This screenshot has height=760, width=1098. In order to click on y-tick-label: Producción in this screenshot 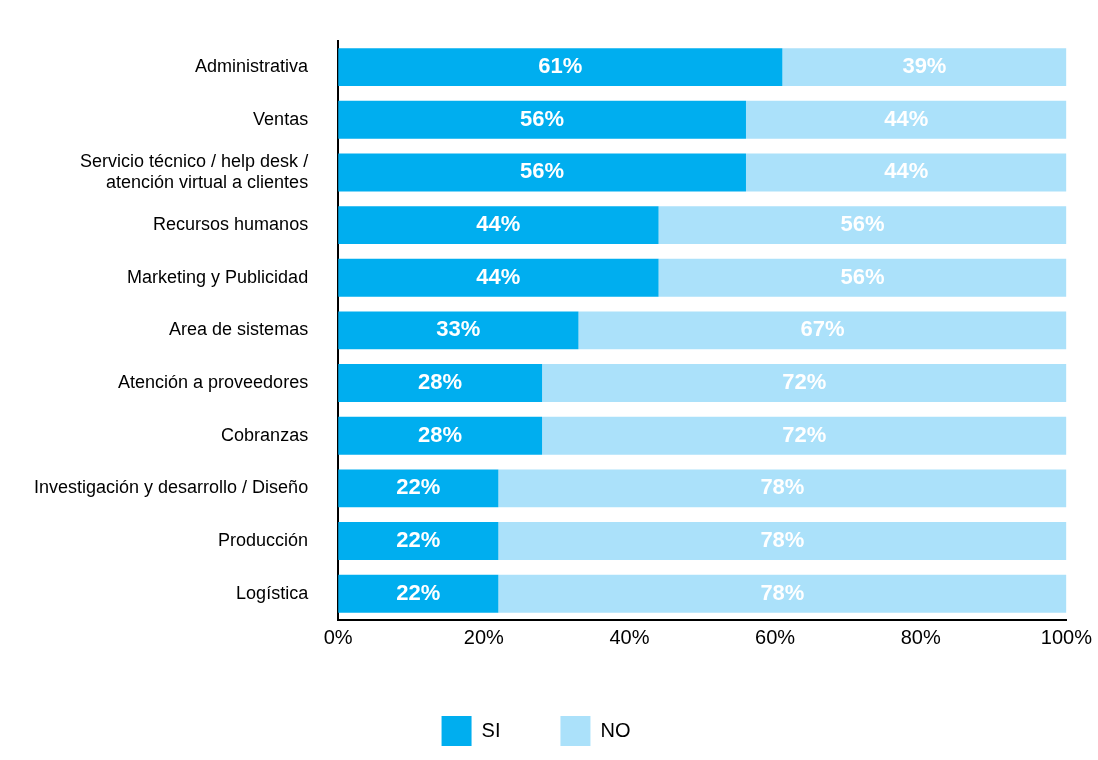, I will do `click(263, 539)`.